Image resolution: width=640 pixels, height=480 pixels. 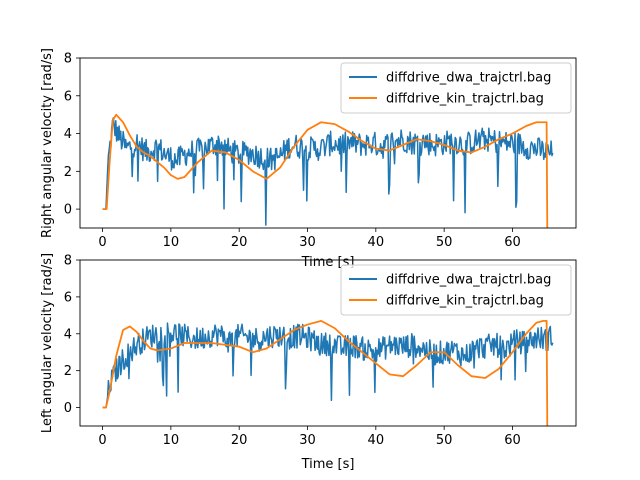 What do you see at coordinates (47, 143) in the screenshot?
I see `y-axis-label: Right angular velocity [rad/s]` at bounding box center [47, 143].